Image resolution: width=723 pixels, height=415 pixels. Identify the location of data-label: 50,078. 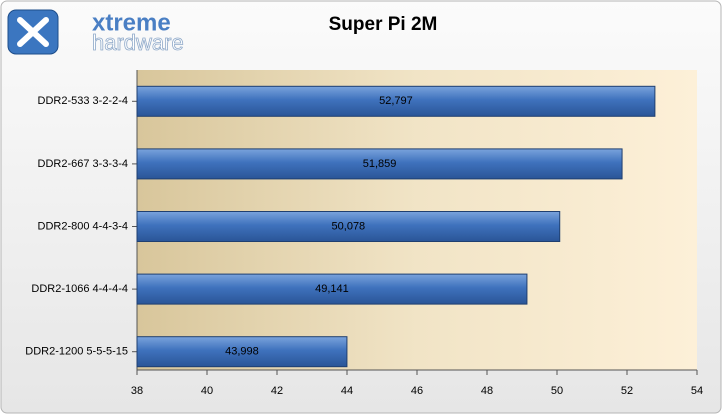
(349, 226).